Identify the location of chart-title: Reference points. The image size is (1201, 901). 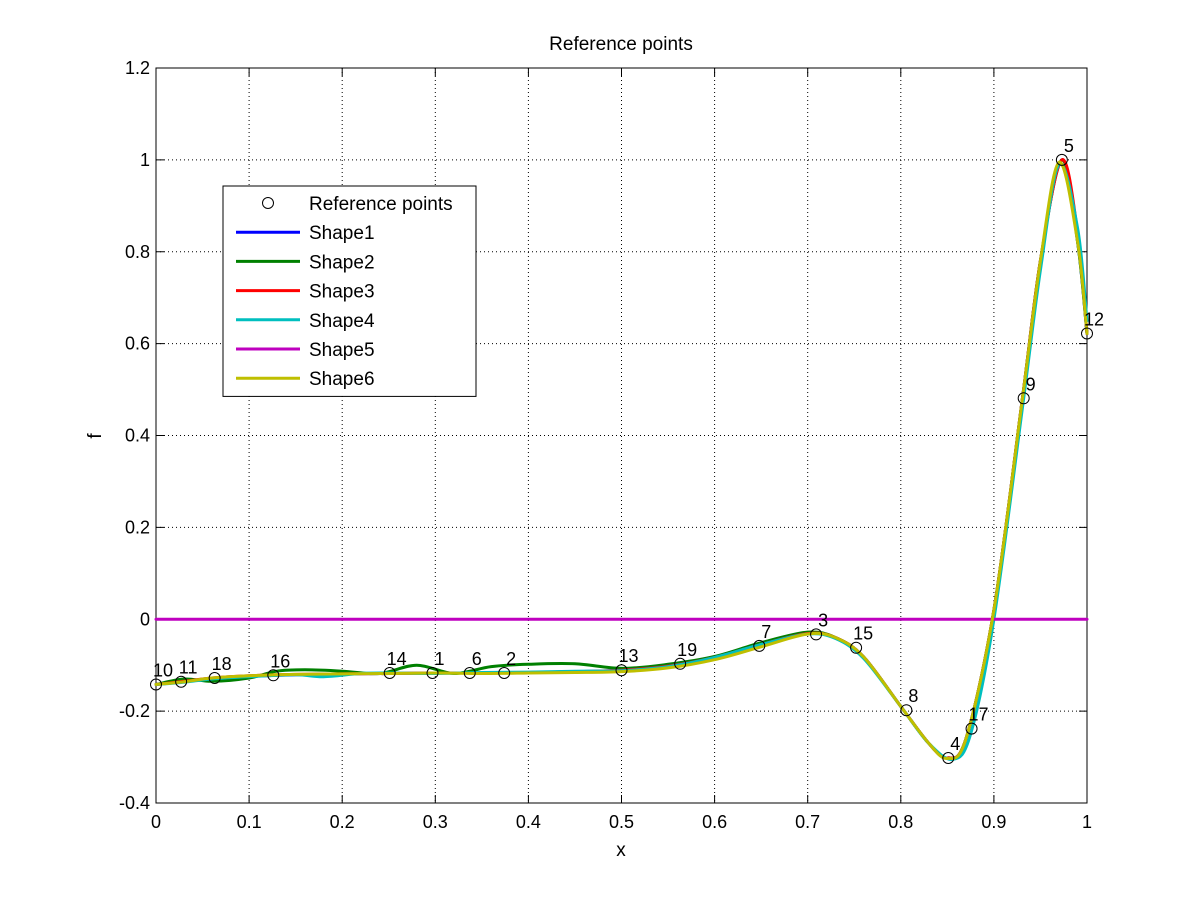
(621, 44).